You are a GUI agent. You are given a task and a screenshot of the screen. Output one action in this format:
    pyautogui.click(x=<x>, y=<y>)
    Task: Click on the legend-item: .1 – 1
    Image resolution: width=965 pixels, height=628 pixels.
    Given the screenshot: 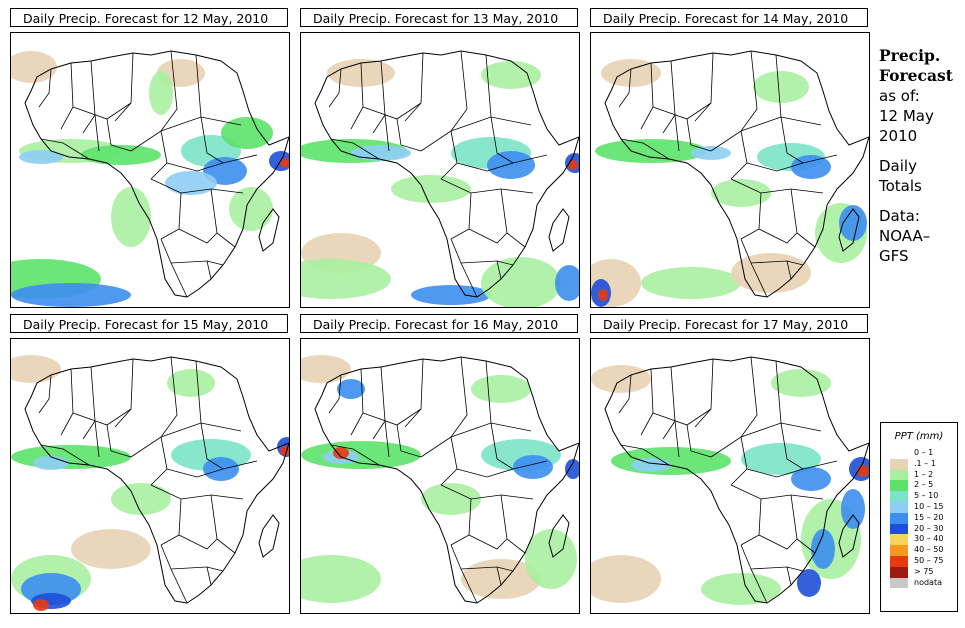 What is the action you would take?
    pyautogui.click(x=919, y=464)
    